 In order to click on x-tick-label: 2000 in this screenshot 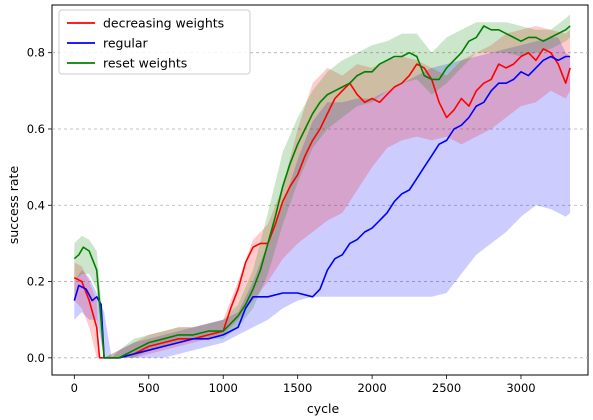, I will do `click(371, 388)`.